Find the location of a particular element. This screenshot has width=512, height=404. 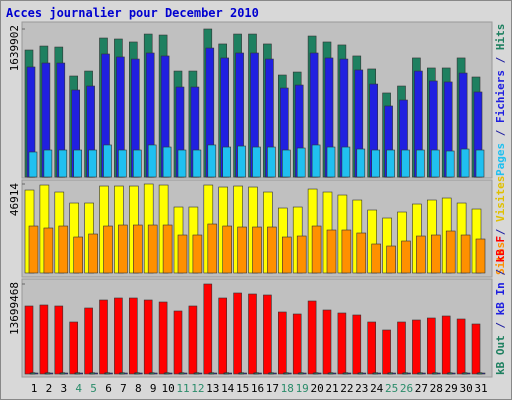

x-tick-label: 28 is located at coordinates (436, 388).